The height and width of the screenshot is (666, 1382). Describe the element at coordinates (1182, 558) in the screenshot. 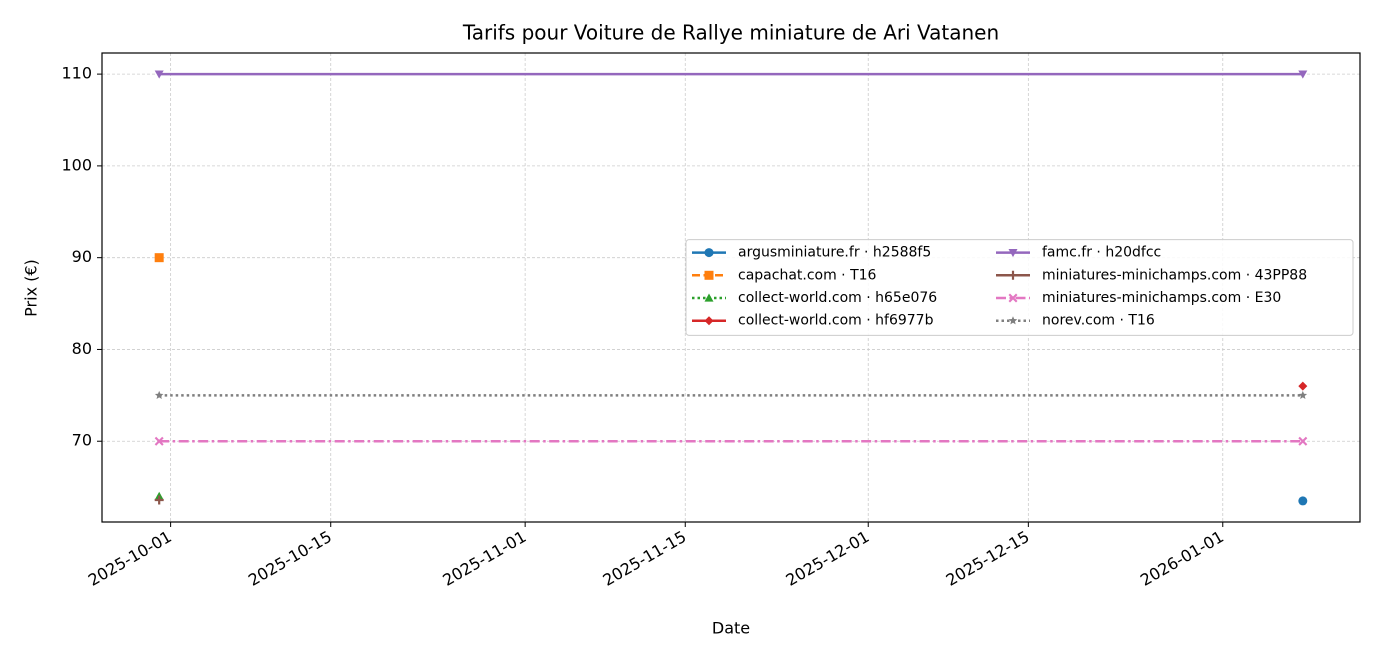

I see `x-tick-label: 2026-01-01` at that location.